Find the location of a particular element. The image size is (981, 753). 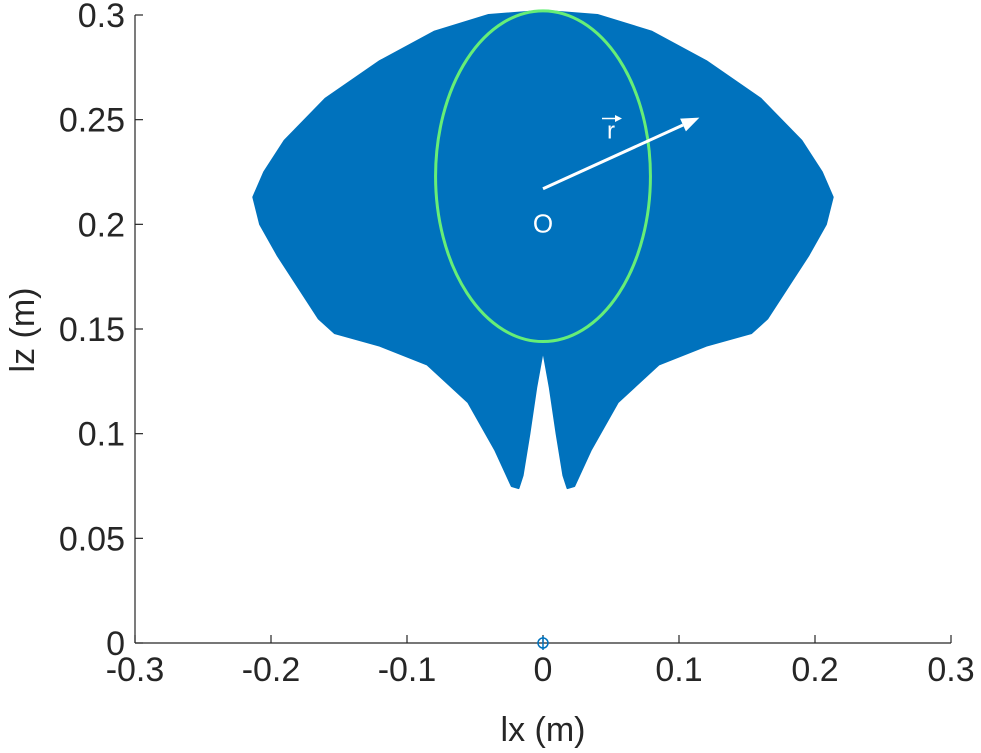

radius-vector-line is located at coordinates (613, 157).